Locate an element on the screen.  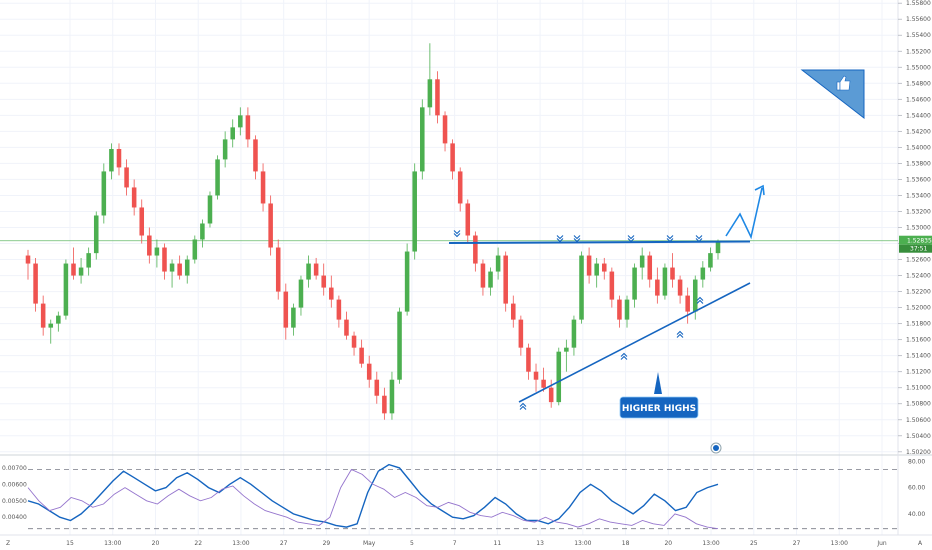
indicator-right-tick: 40.00 is located at coordinates (916, 514).